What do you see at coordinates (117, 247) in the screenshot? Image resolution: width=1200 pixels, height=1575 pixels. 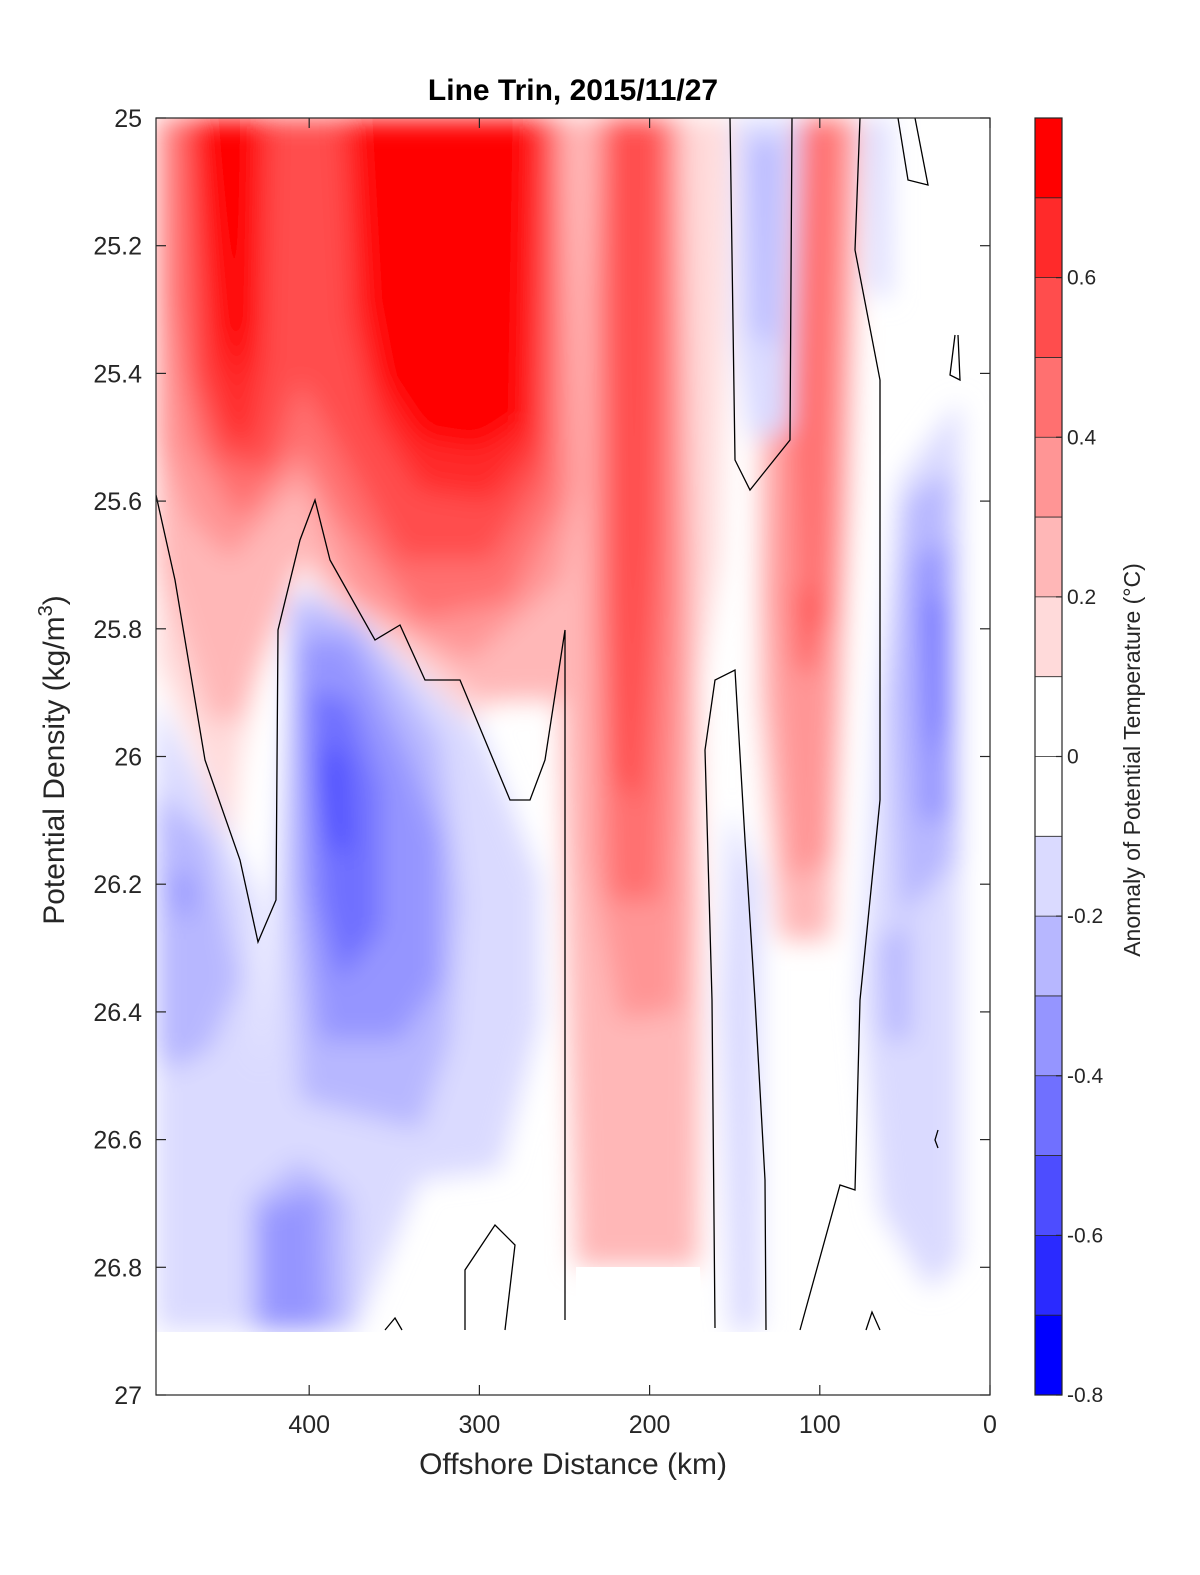 I see `y-tick-label: 25.2` at bounding box center [117, 247].